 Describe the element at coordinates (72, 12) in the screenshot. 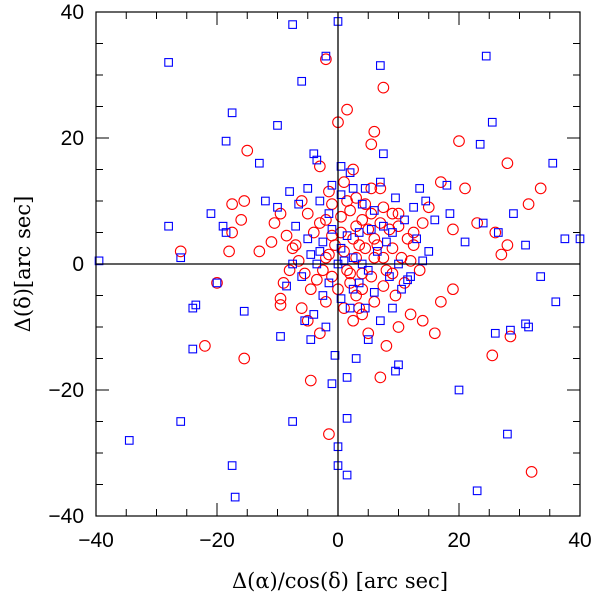

I see `y-tick-label: 40` at that location.